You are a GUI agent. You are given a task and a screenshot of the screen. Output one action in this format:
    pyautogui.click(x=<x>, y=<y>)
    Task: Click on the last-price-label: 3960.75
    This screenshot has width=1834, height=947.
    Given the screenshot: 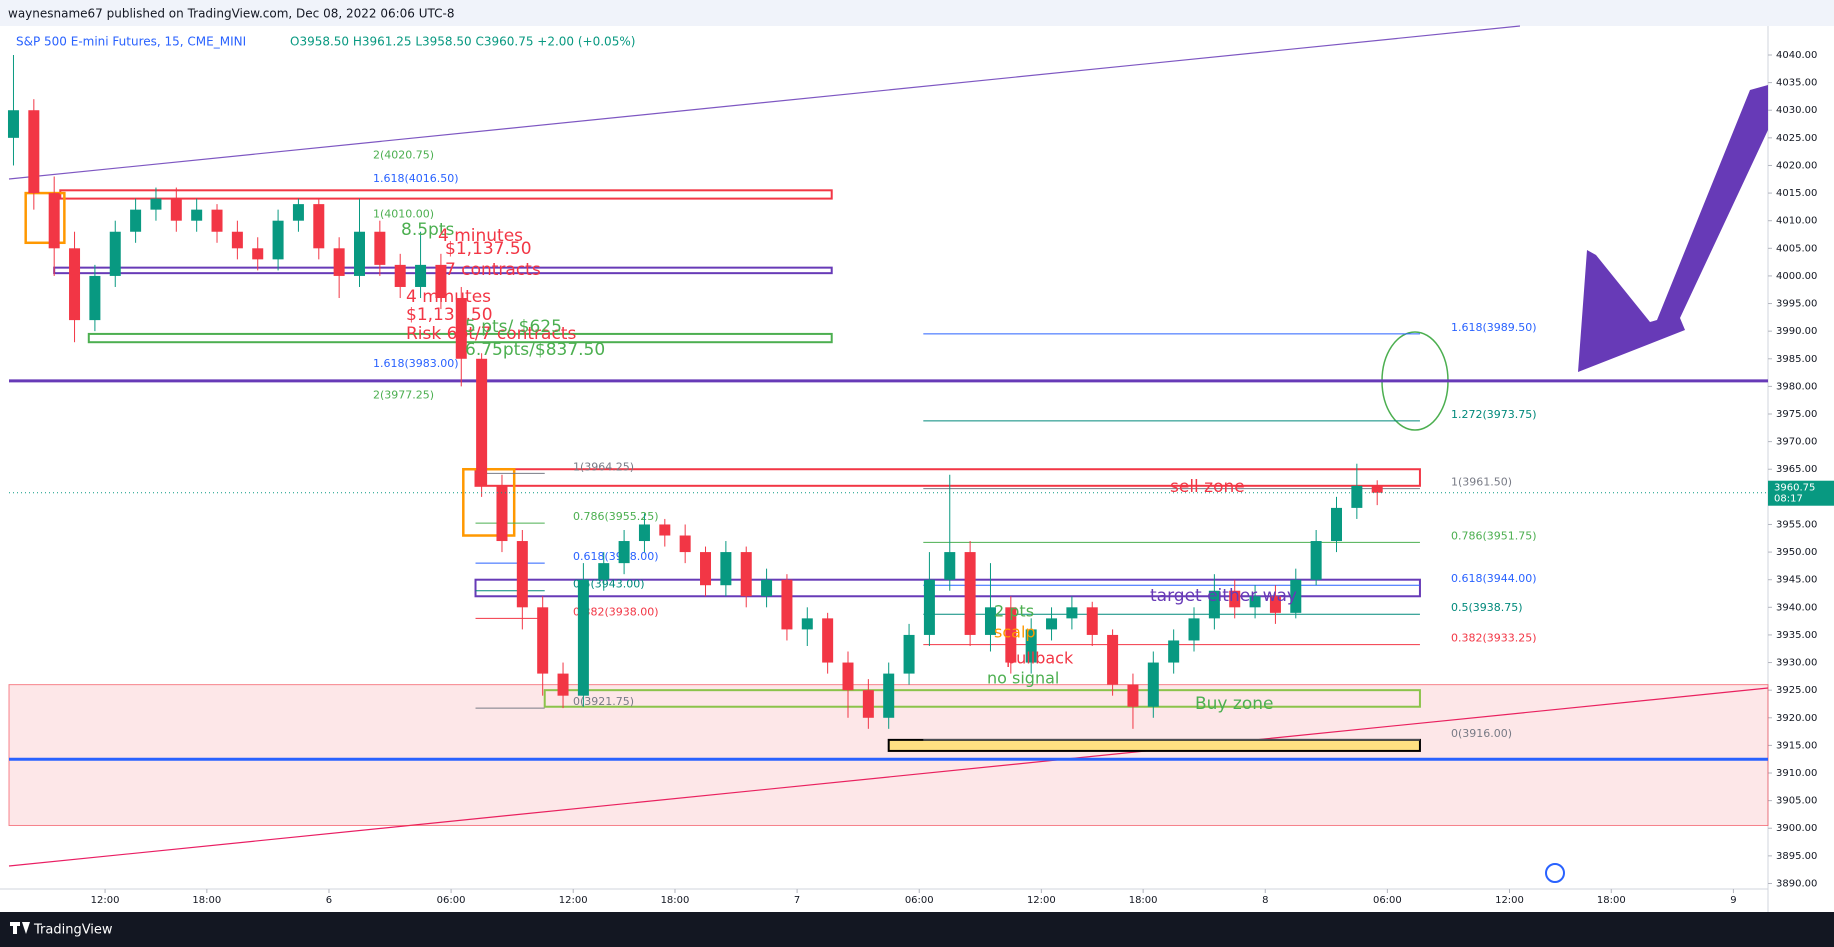 What is the action you would take?
    pyautogui.click(x=1794, y=488)
    